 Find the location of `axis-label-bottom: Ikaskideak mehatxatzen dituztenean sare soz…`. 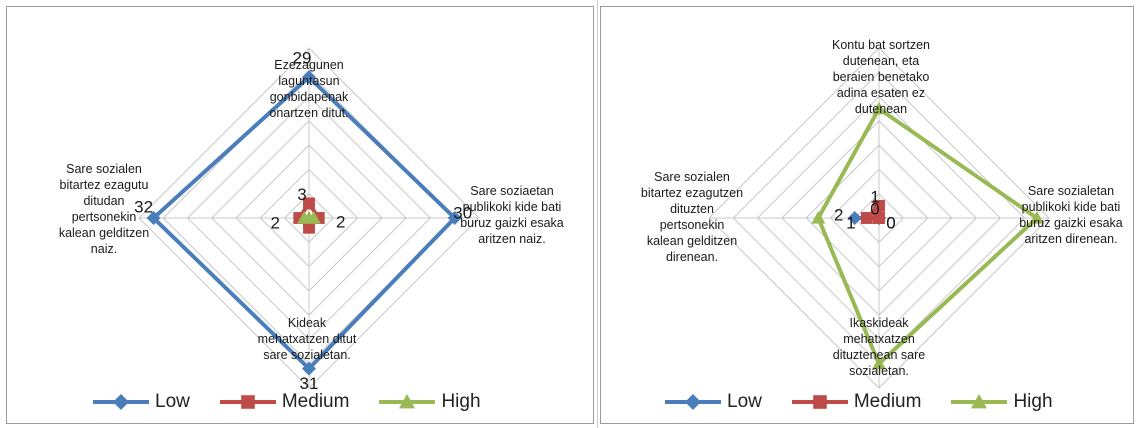

axis-label-bottom: Ikaskideak mehatxatzen dituztenean sare soz… is located at coordinates (879, 347).